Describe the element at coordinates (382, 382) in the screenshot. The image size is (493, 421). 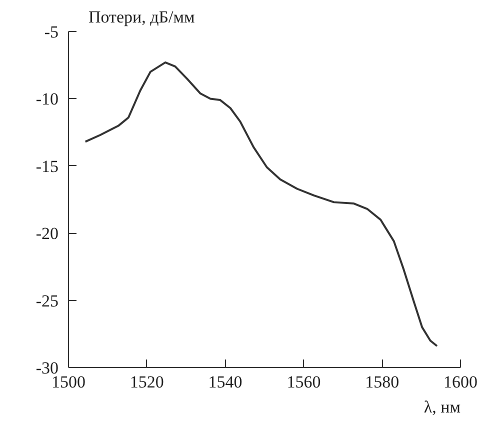
I see `x-tick-label: 1580` at that location.